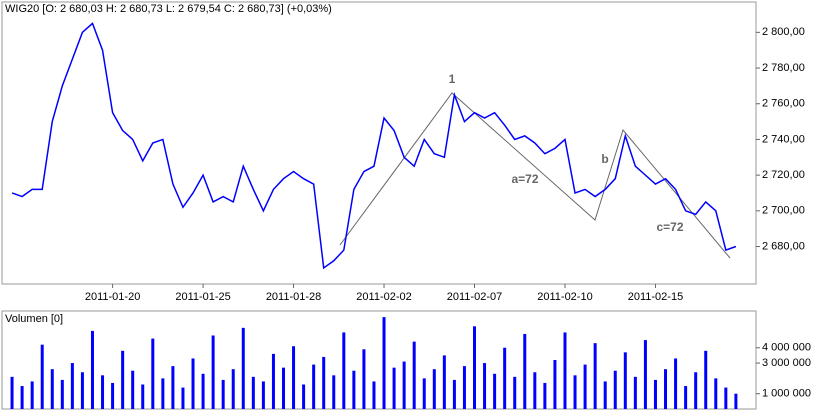 The width and height of the screenshot is (818, 416). Describe the element at coordinates (783, 32) in the screenshot. I see `y-tick-label: 2 800,00` at that location.